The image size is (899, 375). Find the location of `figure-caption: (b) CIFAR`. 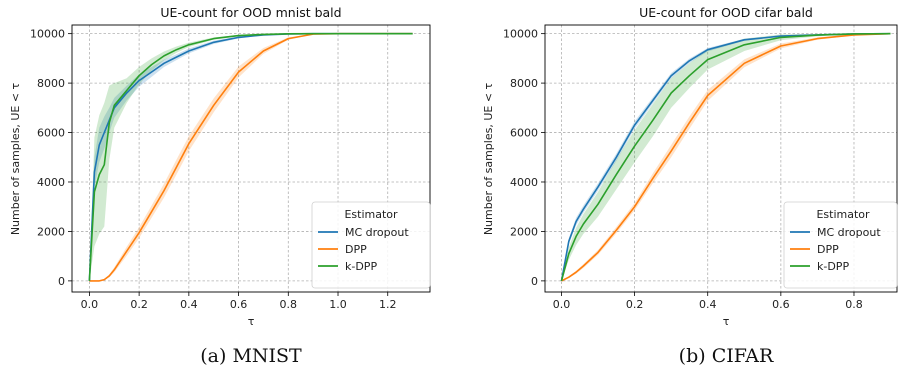

figure-caption: (b) CIFAR is located at coordinates (726, 356).